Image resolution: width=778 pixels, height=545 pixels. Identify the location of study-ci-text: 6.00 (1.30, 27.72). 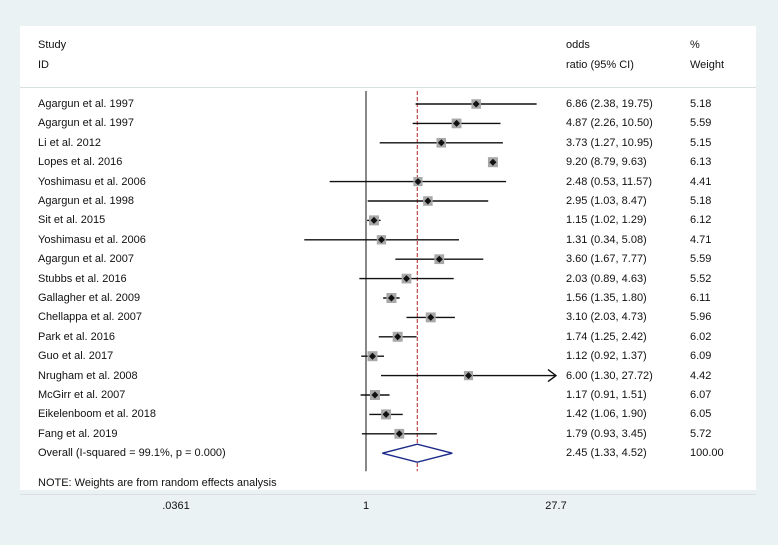
(609, 375).